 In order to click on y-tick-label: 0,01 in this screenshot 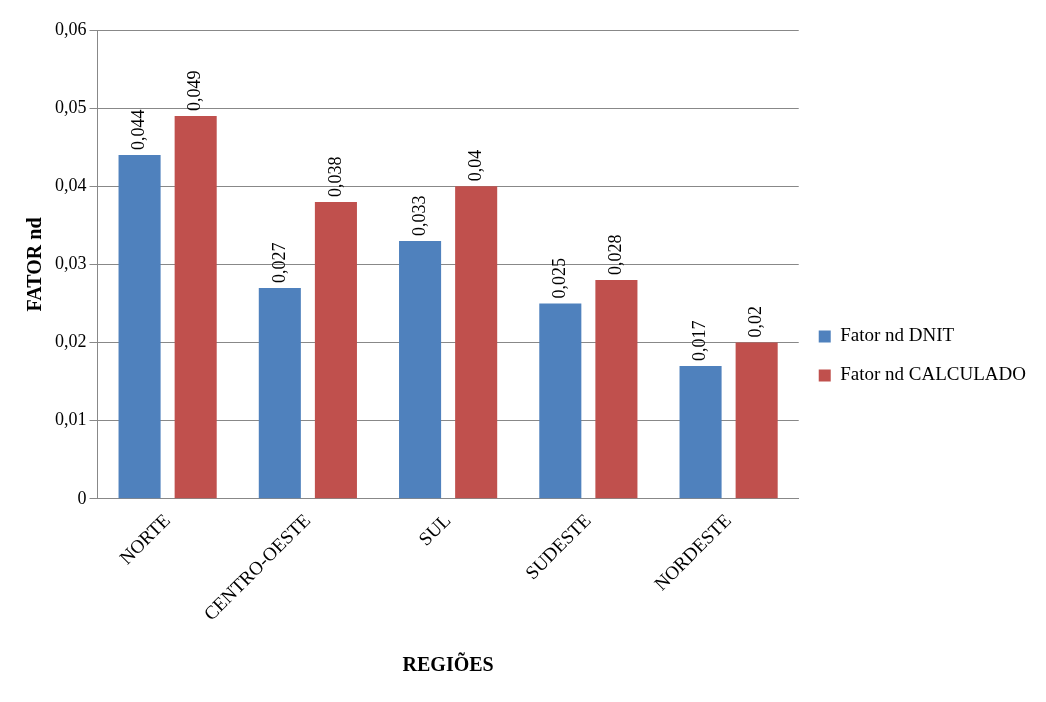, I will do `click(71, 419)`.